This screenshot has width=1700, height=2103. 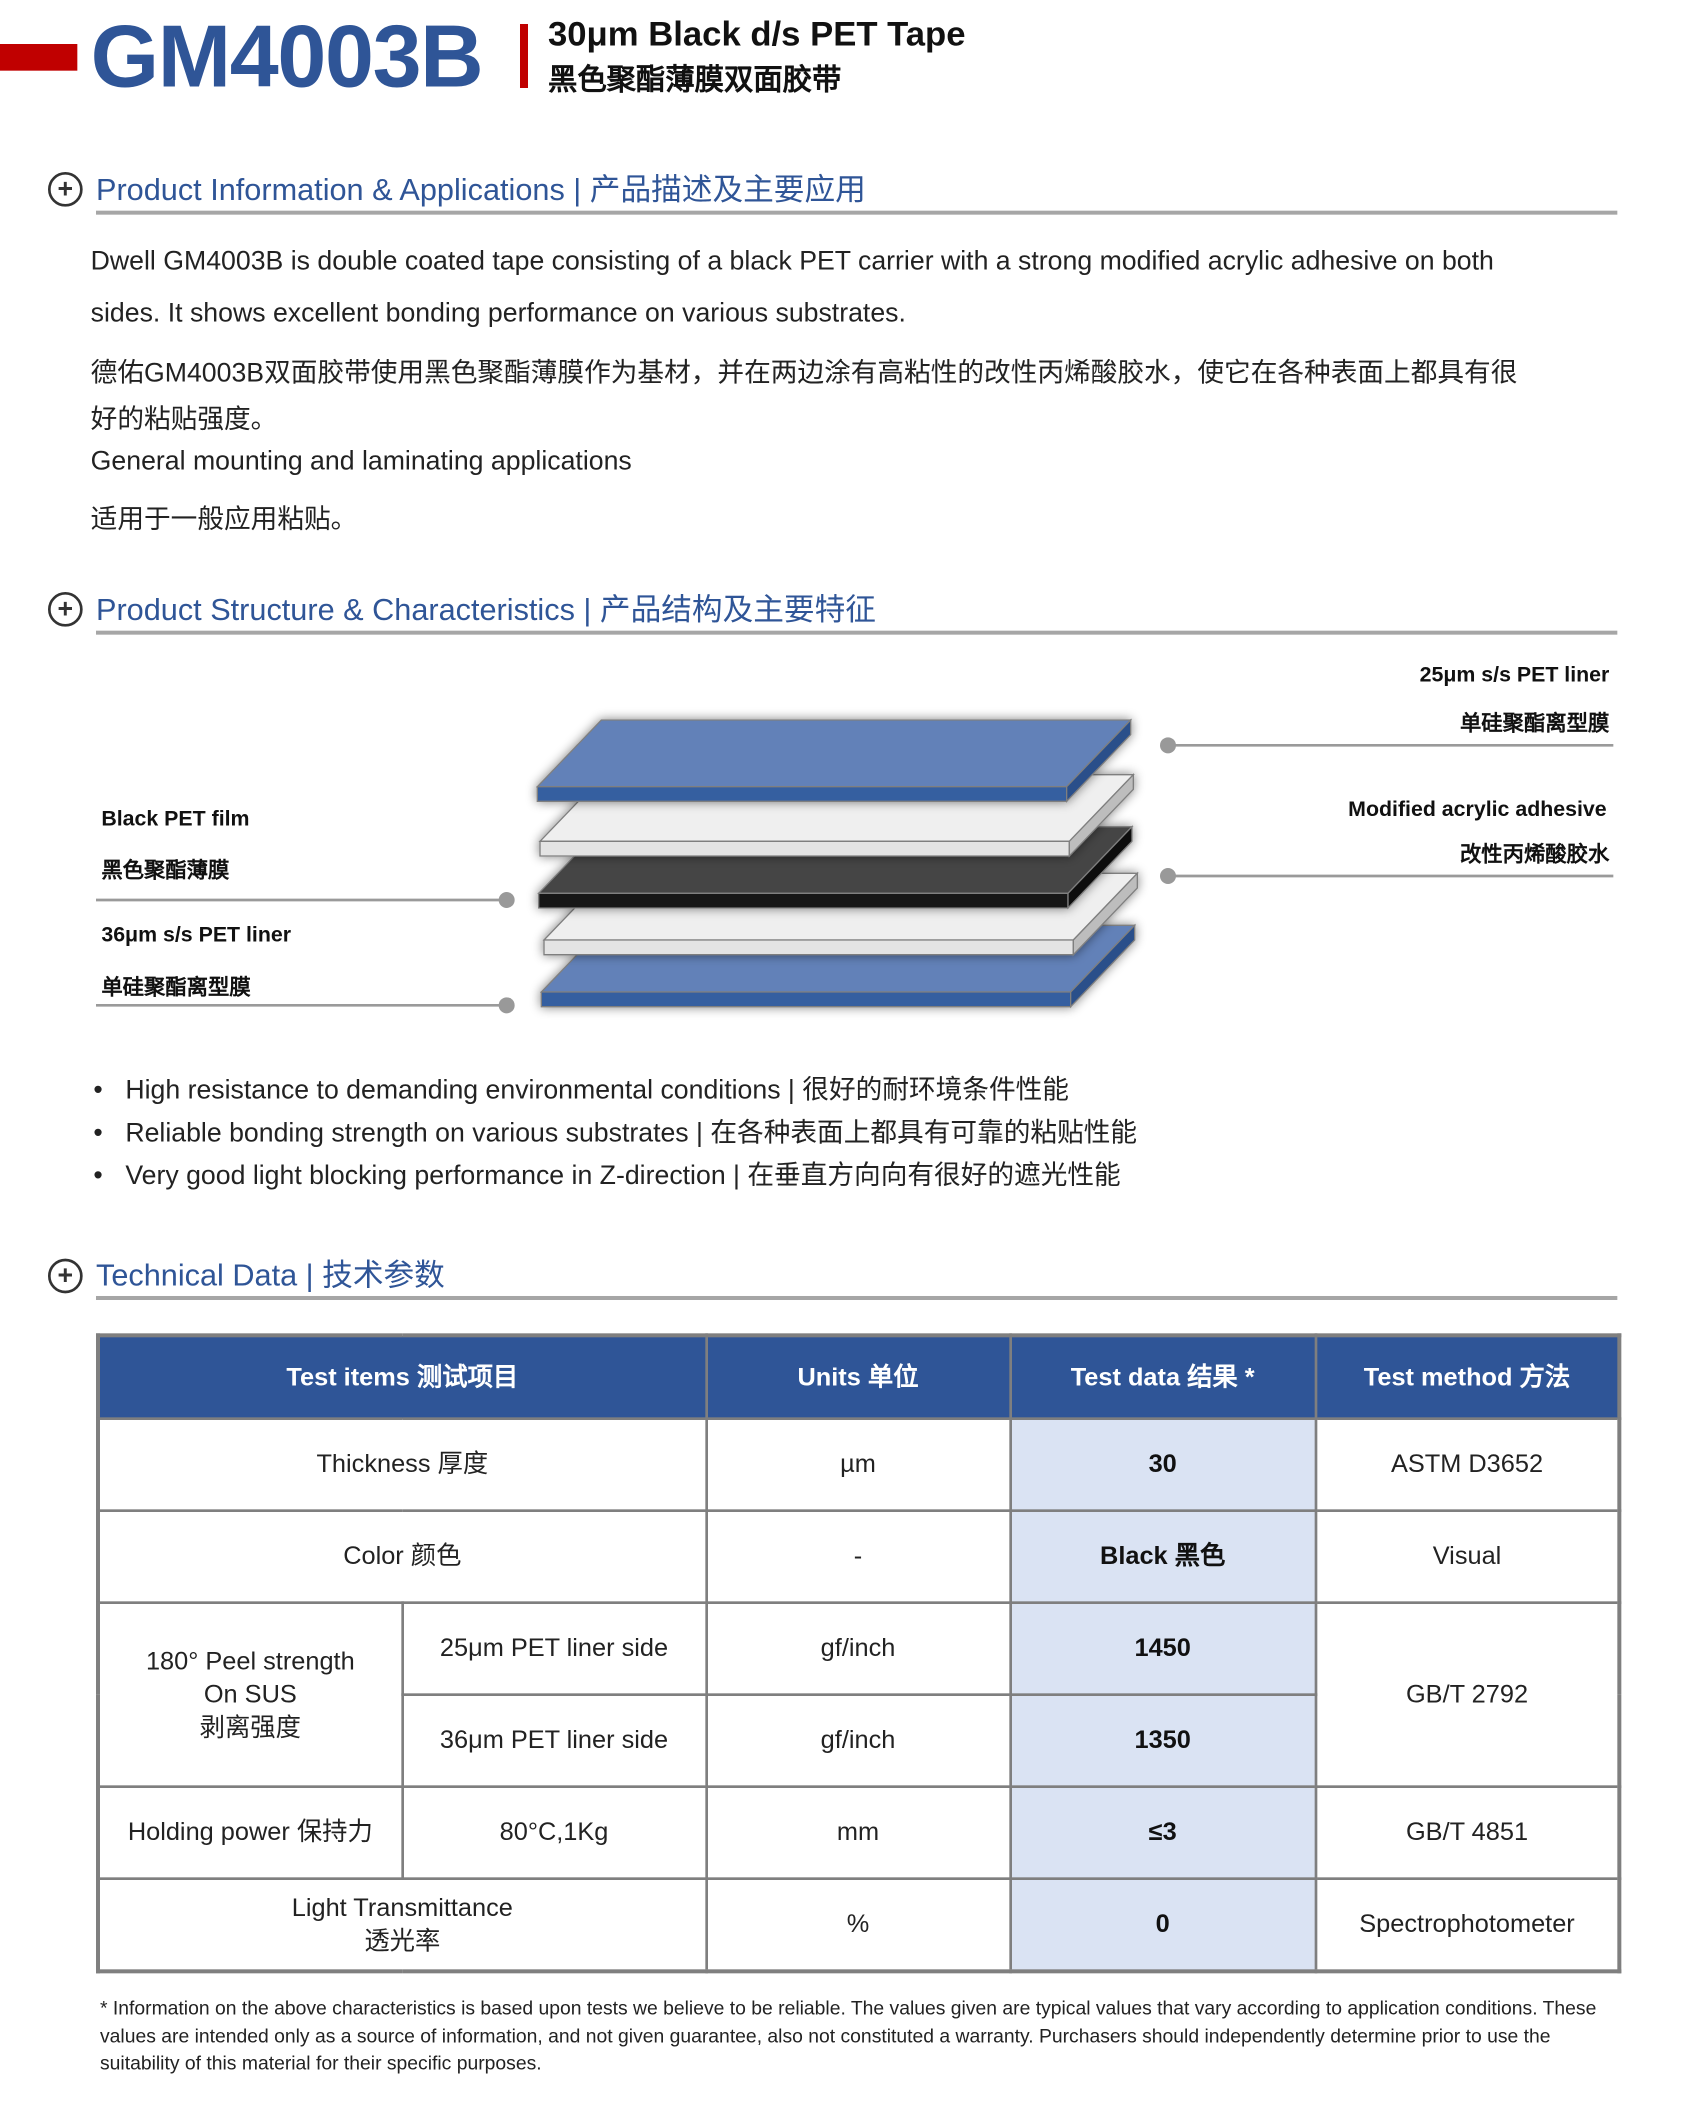 What do you see at coordinates (250, 1832) in the screenshot?
I see `cell-item: Holding power 保持力` at bounding box center [250, 1832].